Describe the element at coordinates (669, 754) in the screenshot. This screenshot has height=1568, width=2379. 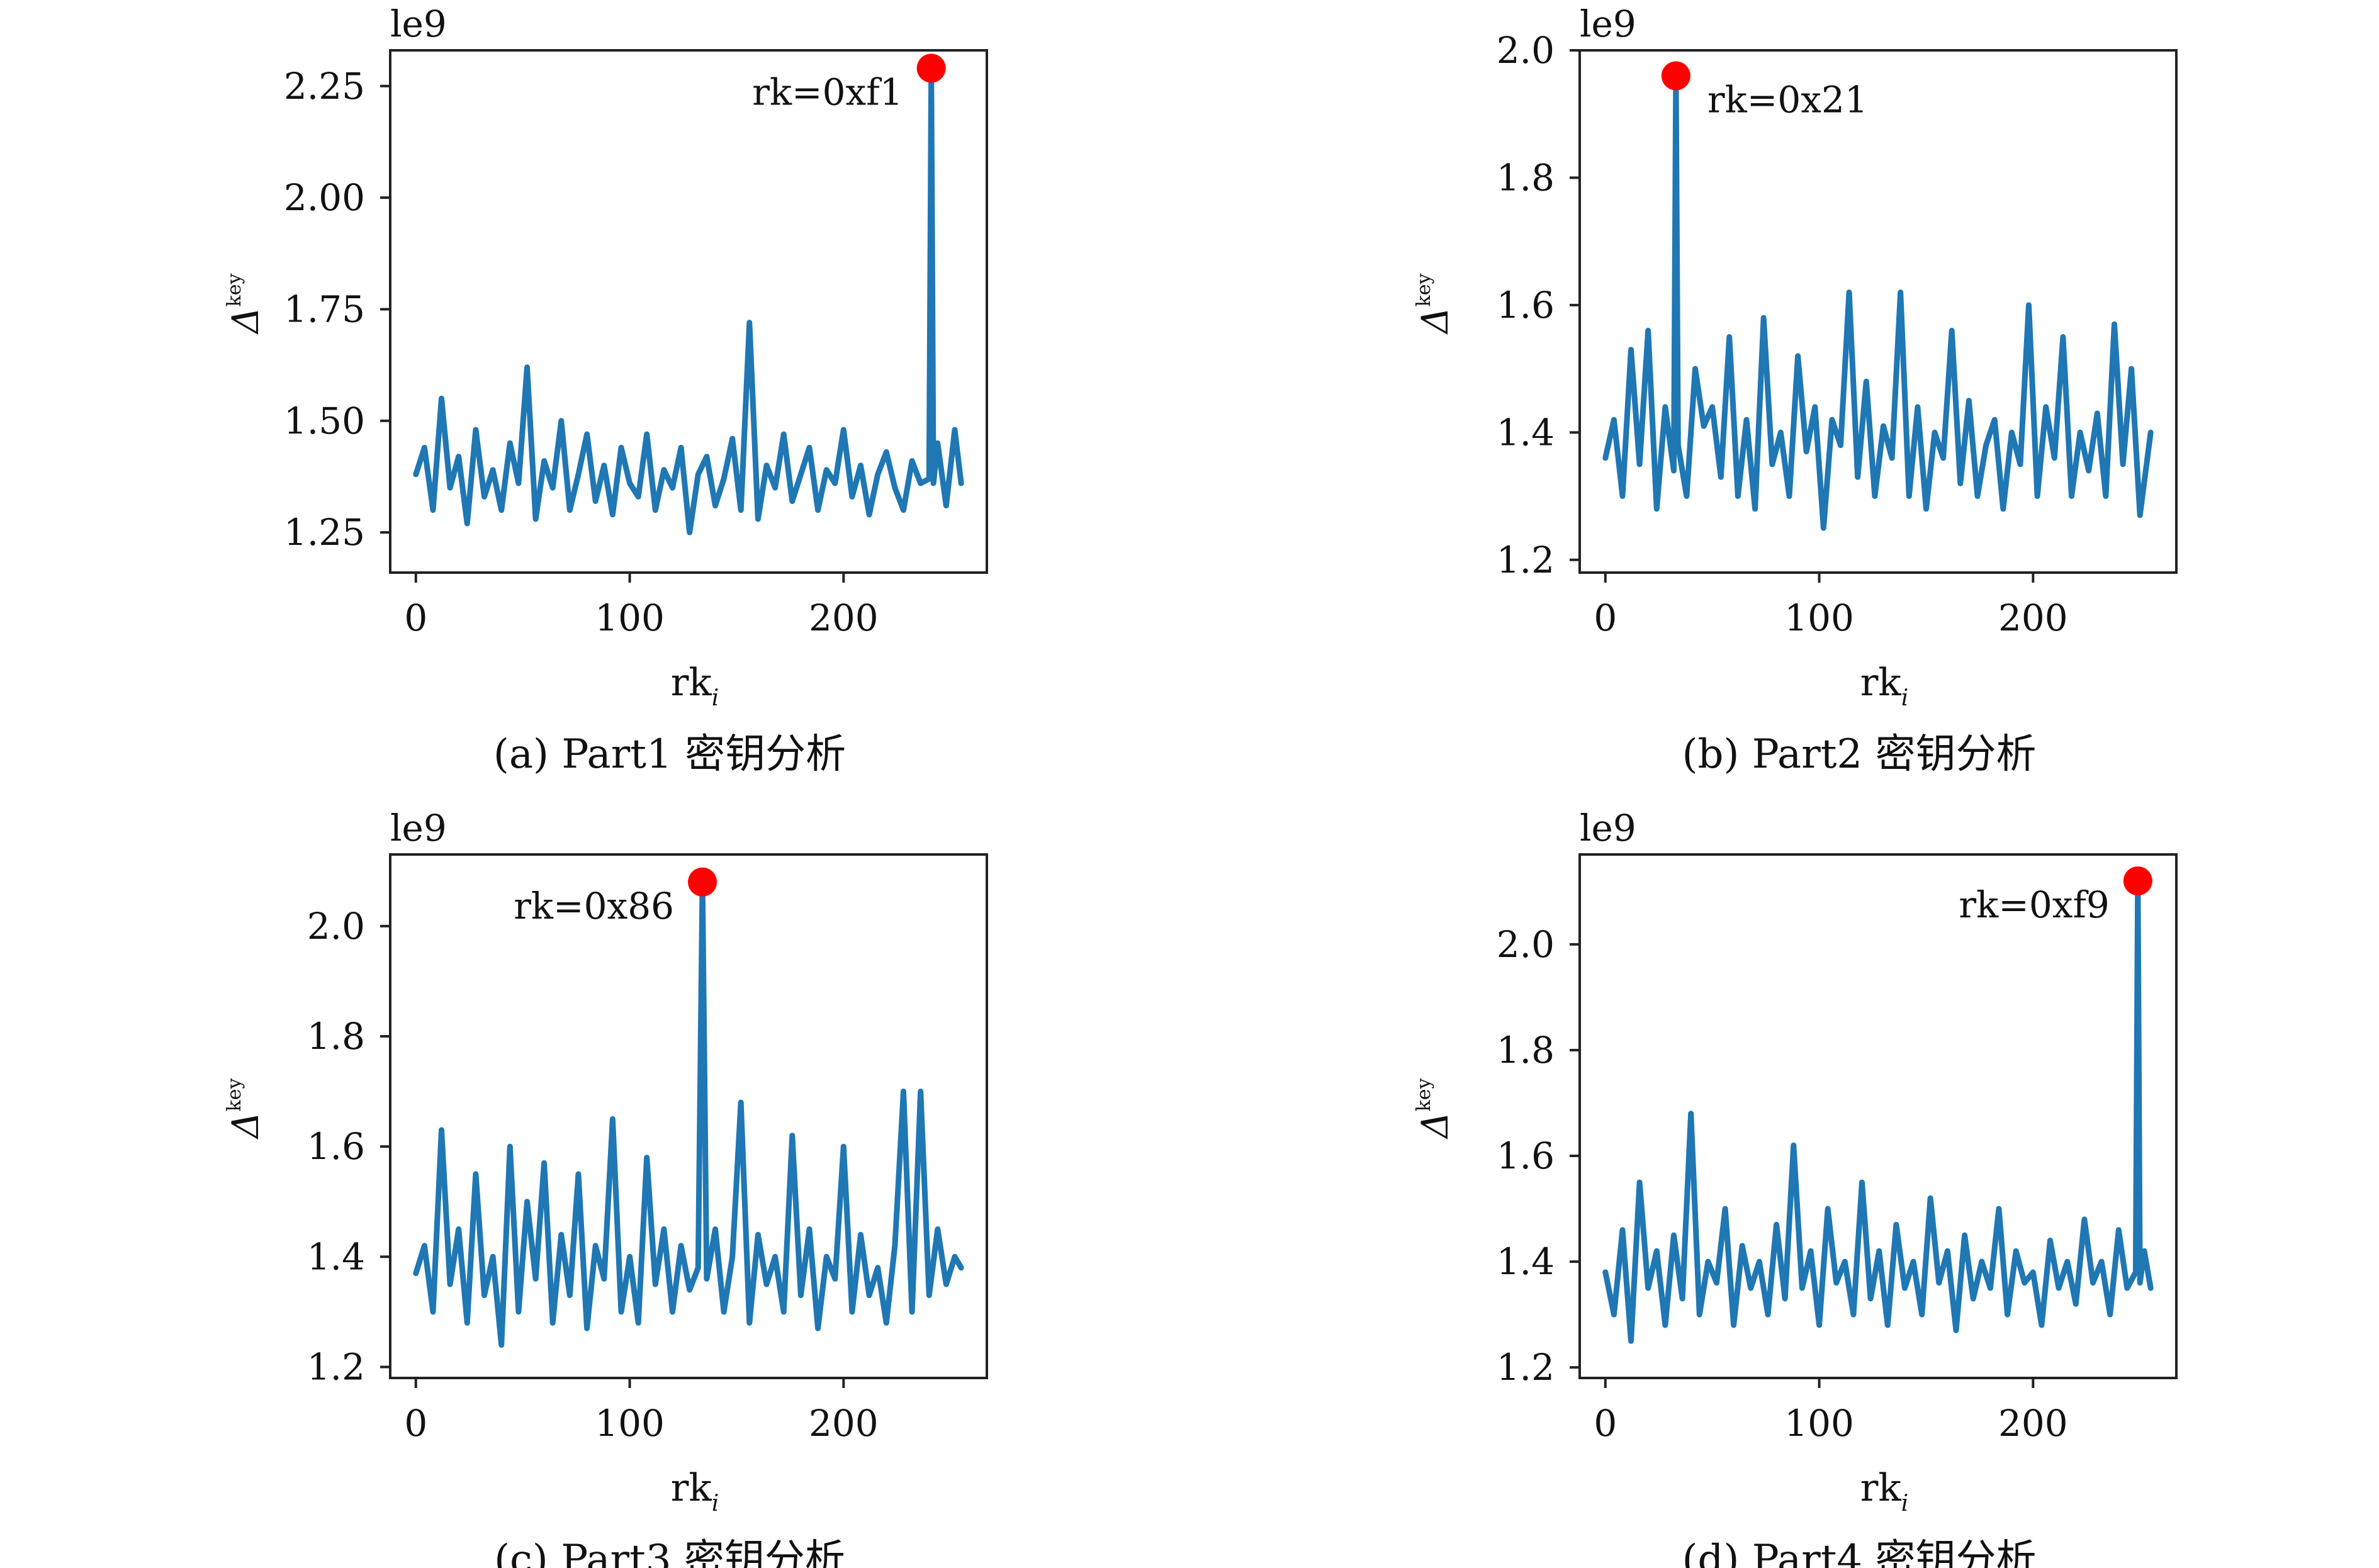
I see `panel-caption: (a) Part1 密钥分析` at that location.